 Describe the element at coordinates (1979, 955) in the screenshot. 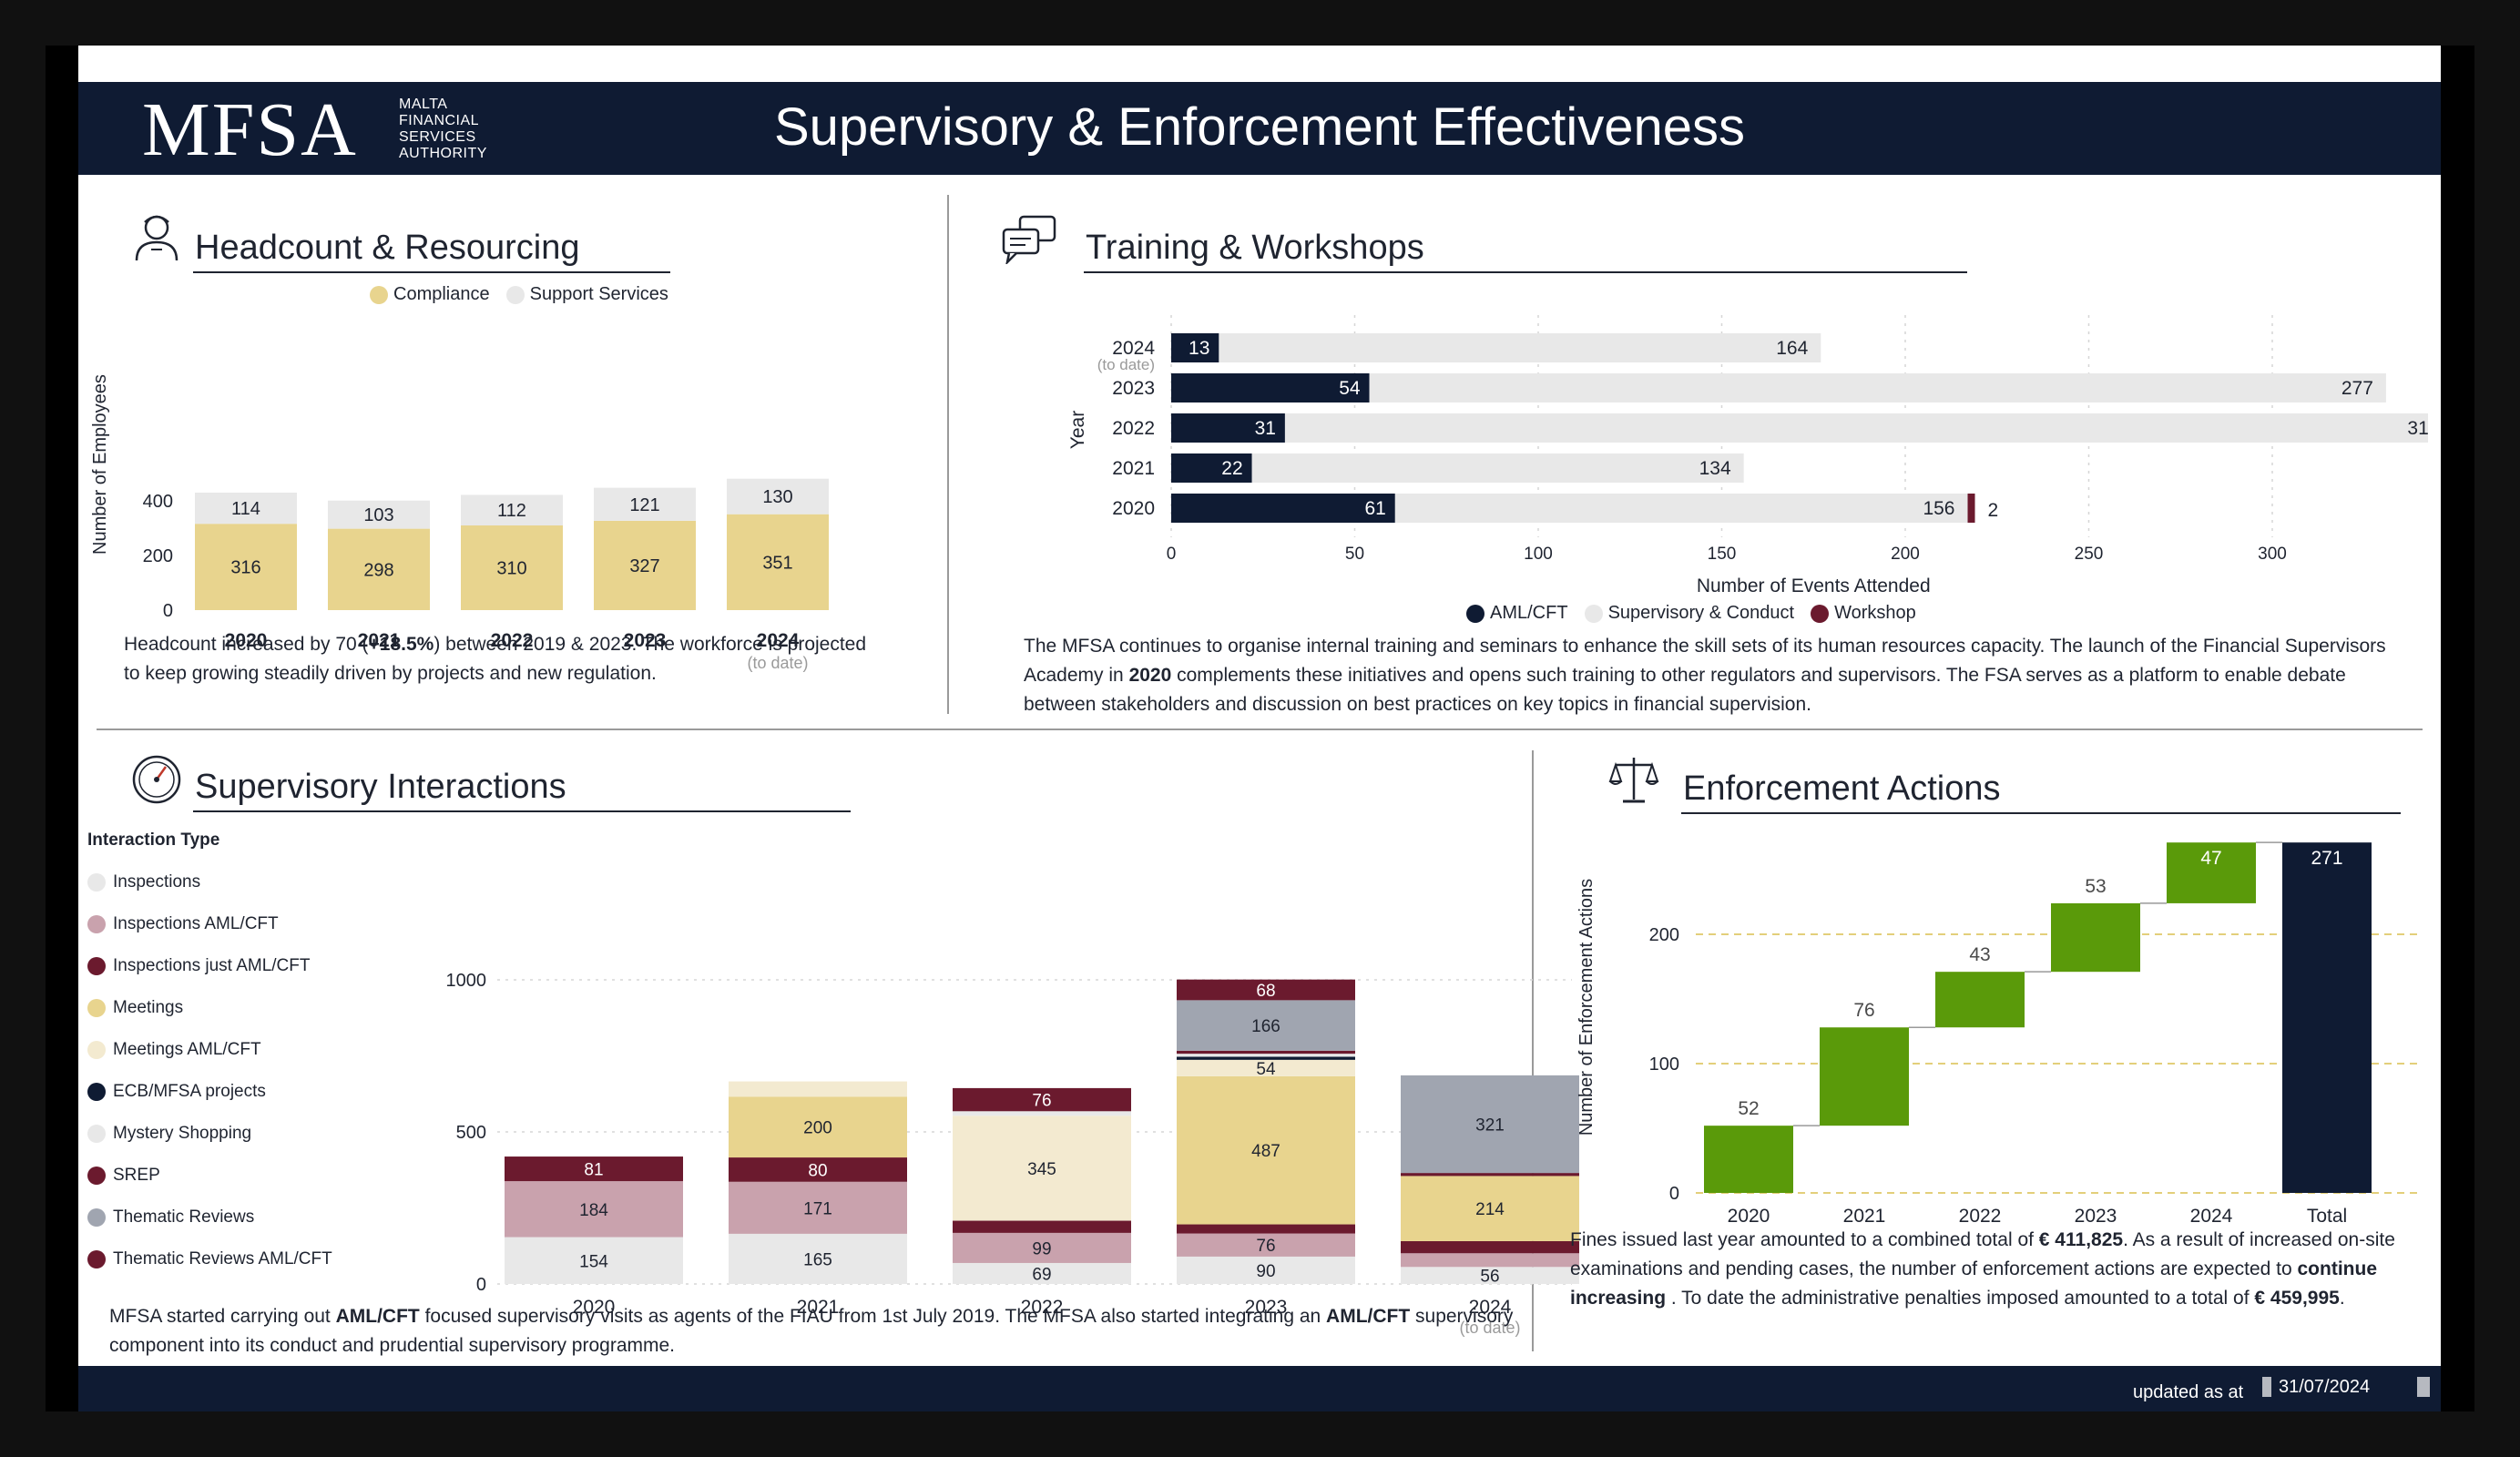

I see `data-label: 43` at that location.